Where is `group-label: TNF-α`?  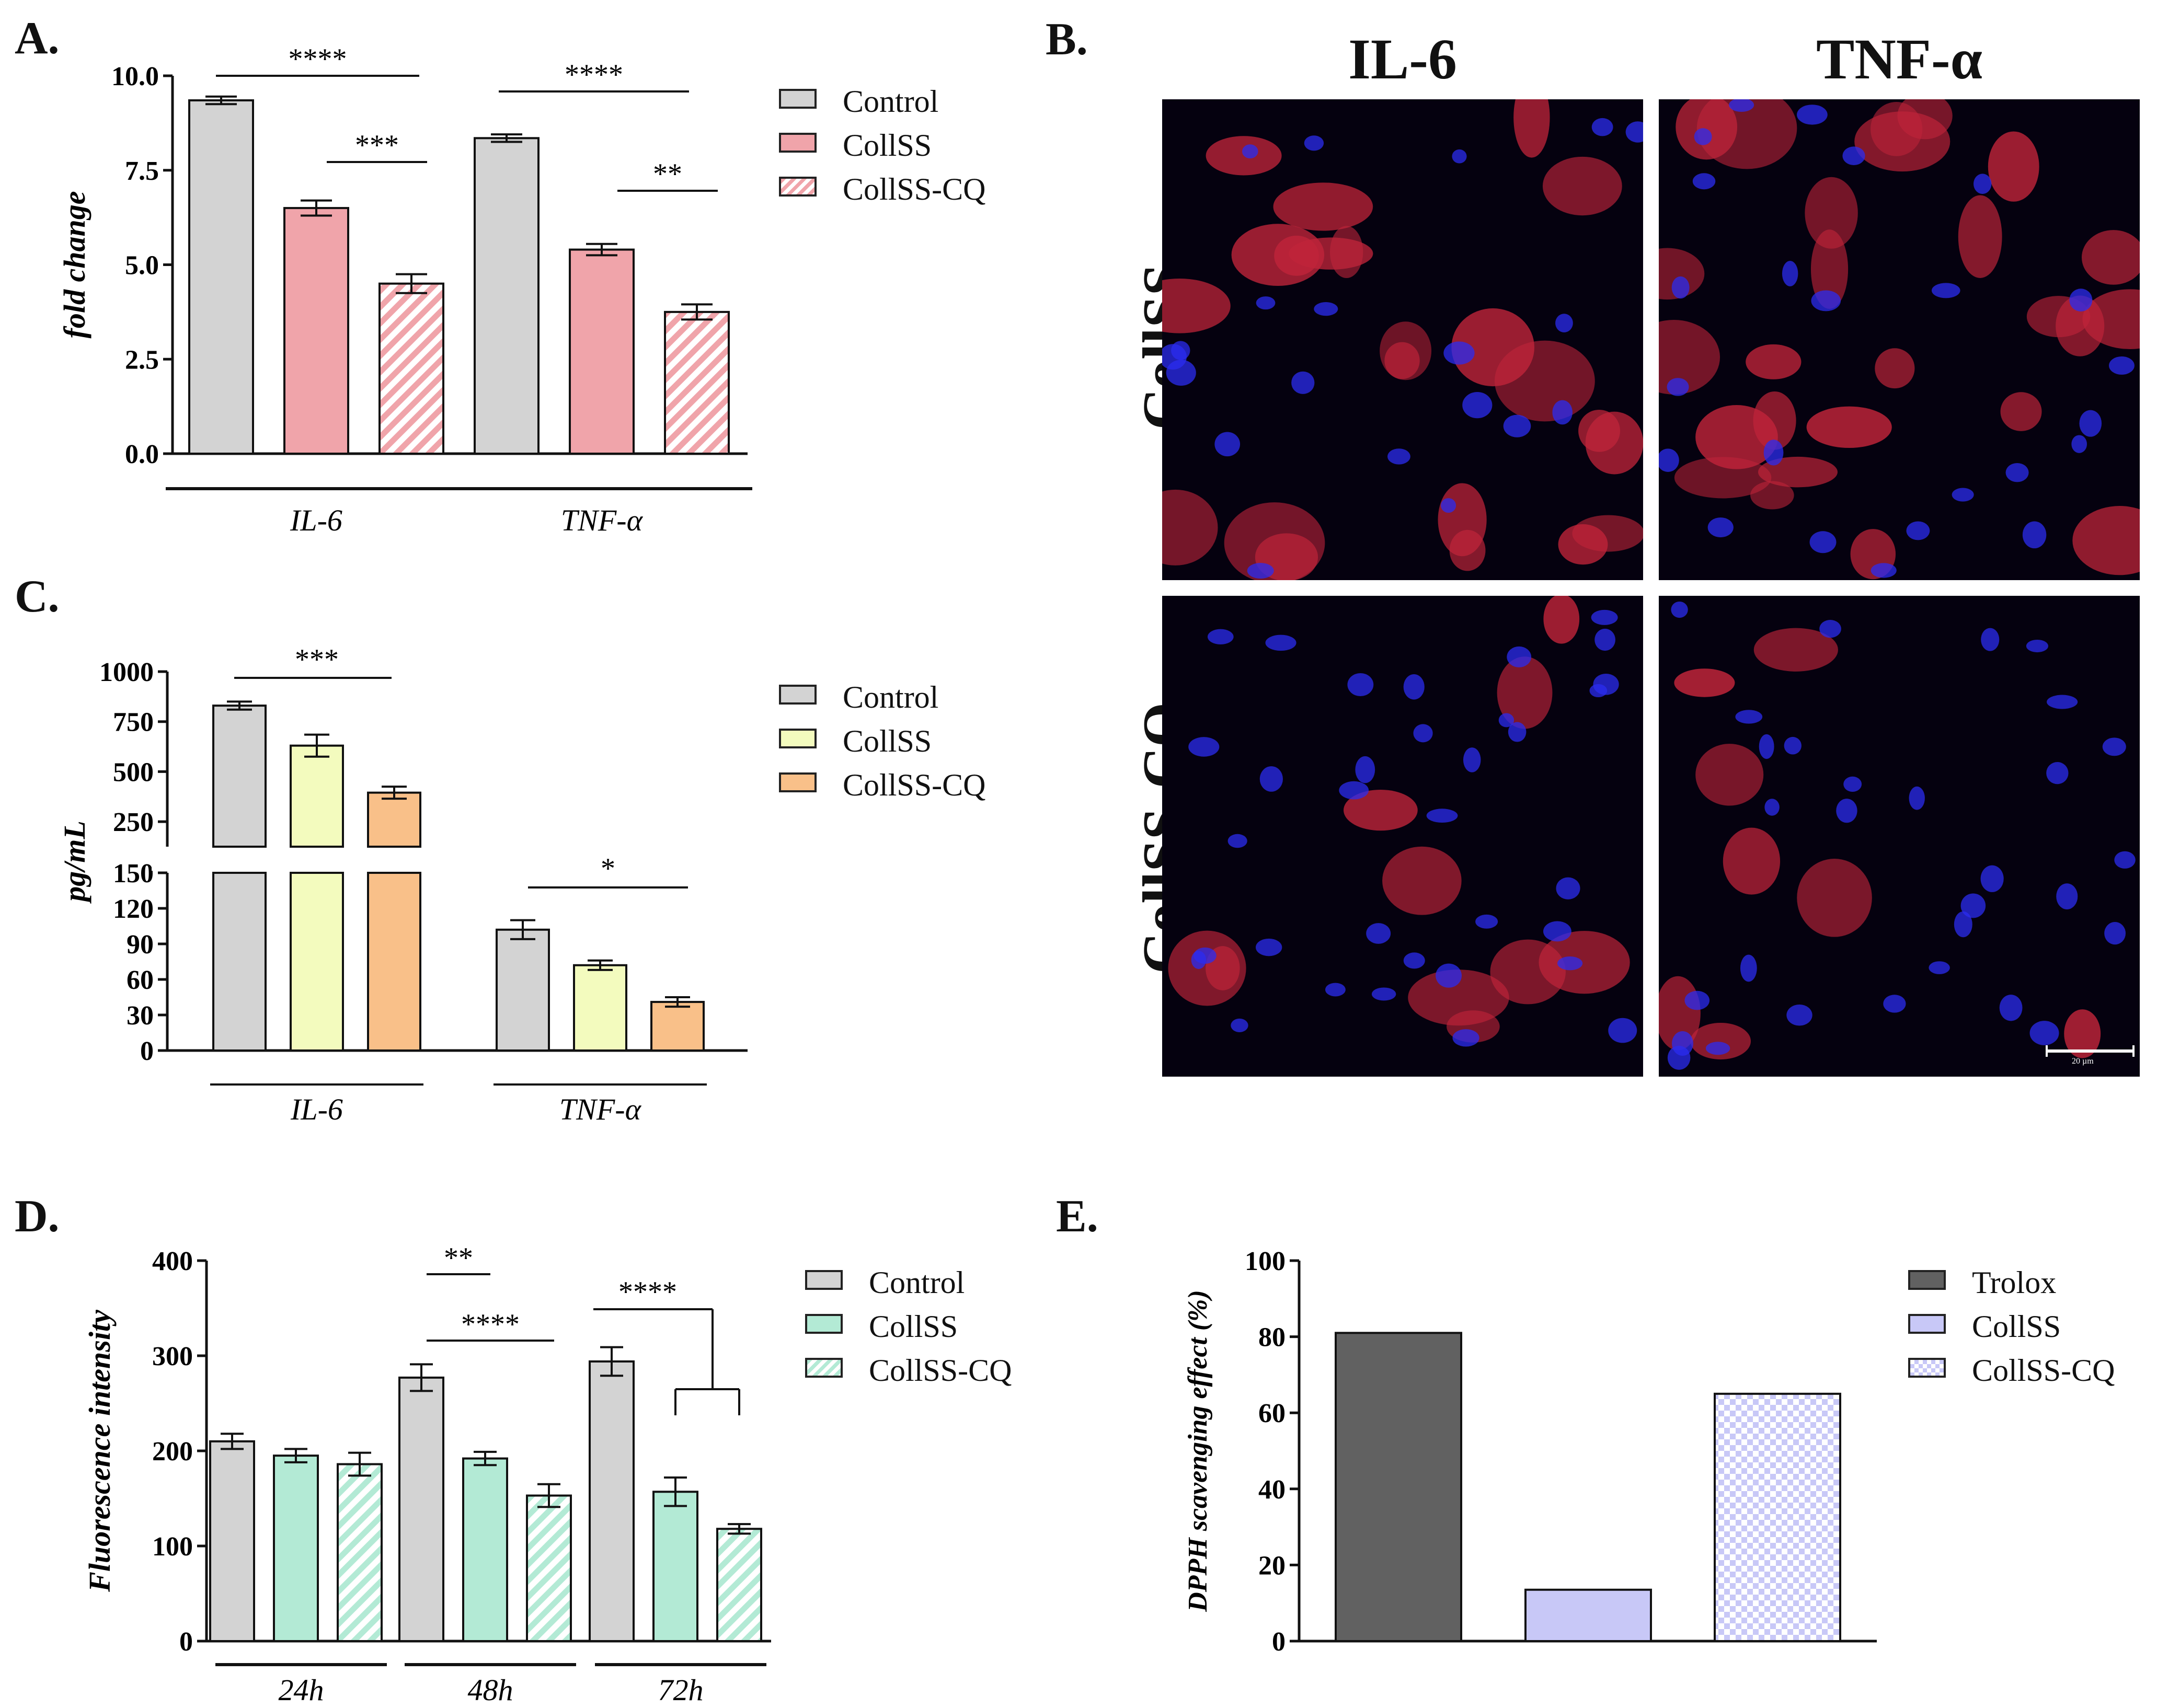 group-label: TNF-α is located at coordinates (600, 1109).